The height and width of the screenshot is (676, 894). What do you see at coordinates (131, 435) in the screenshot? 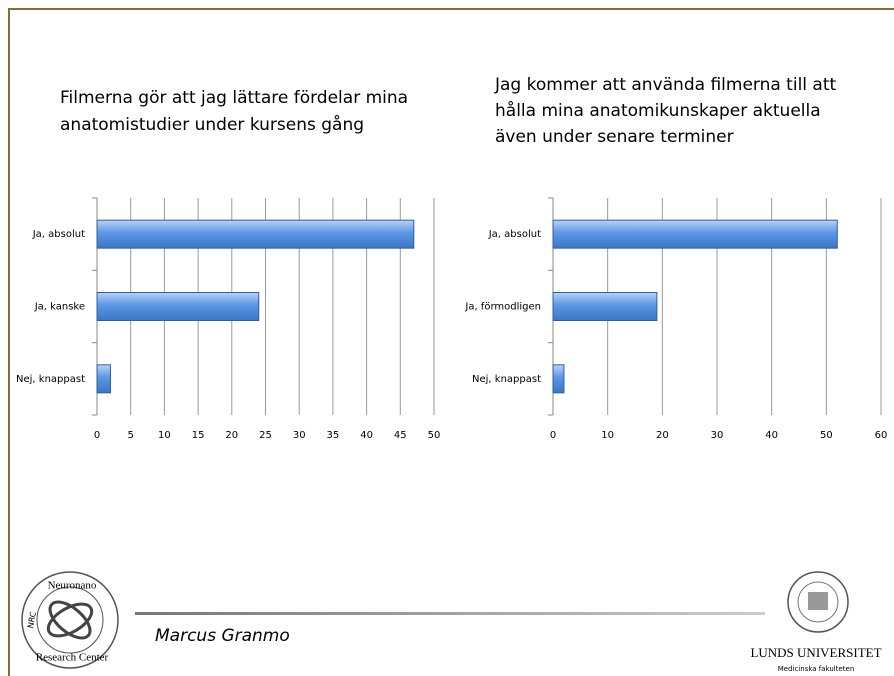
I see `x-tick-label: 5` at bounding box center [131, 435].